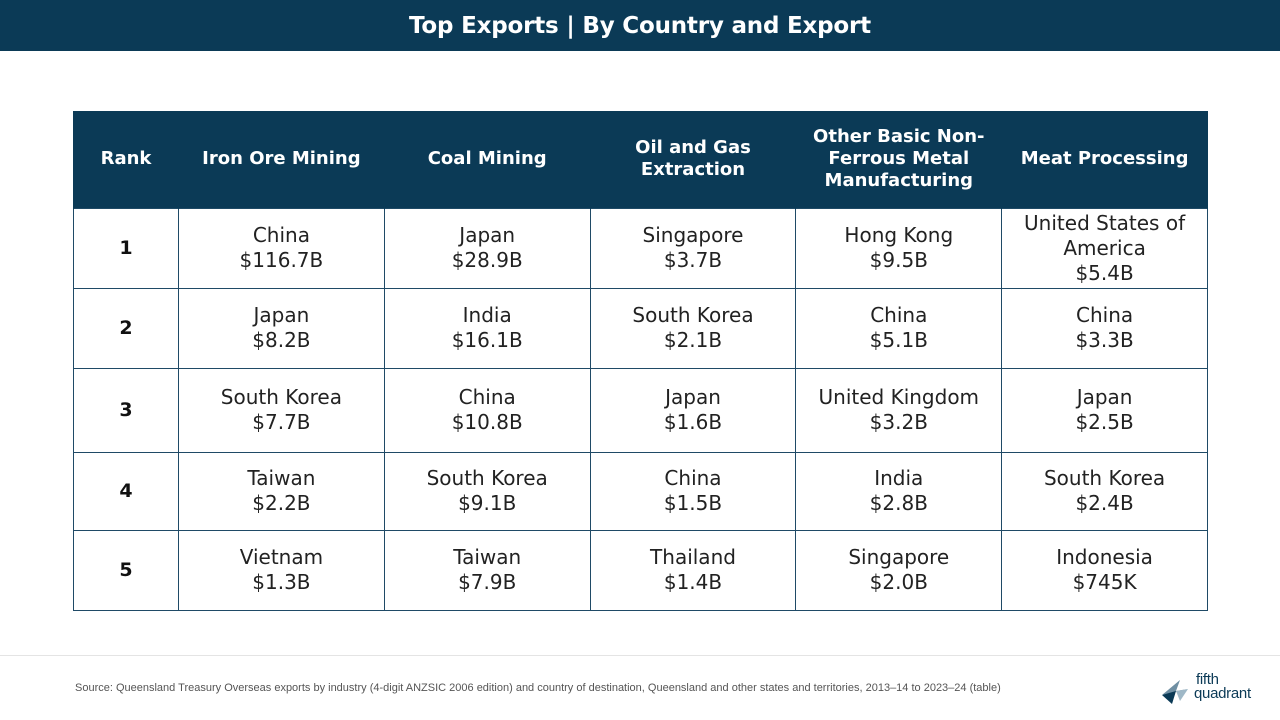  What do you see at coordinates (487, 260) in the screenshot?
I see `export-value: $28.9B` at bounding box center [487, 260].